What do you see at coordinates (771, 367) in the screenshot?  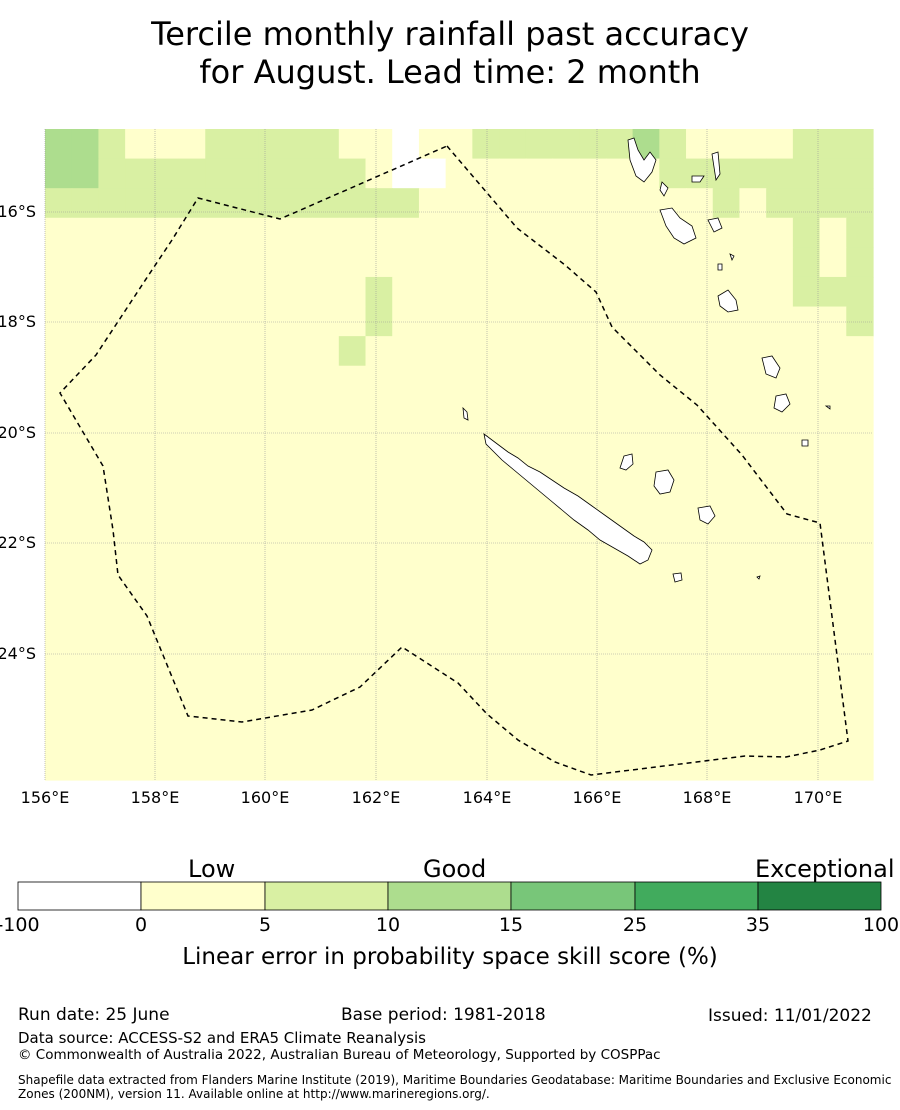 I see `tanna-island` at bounding box center [771, 367].